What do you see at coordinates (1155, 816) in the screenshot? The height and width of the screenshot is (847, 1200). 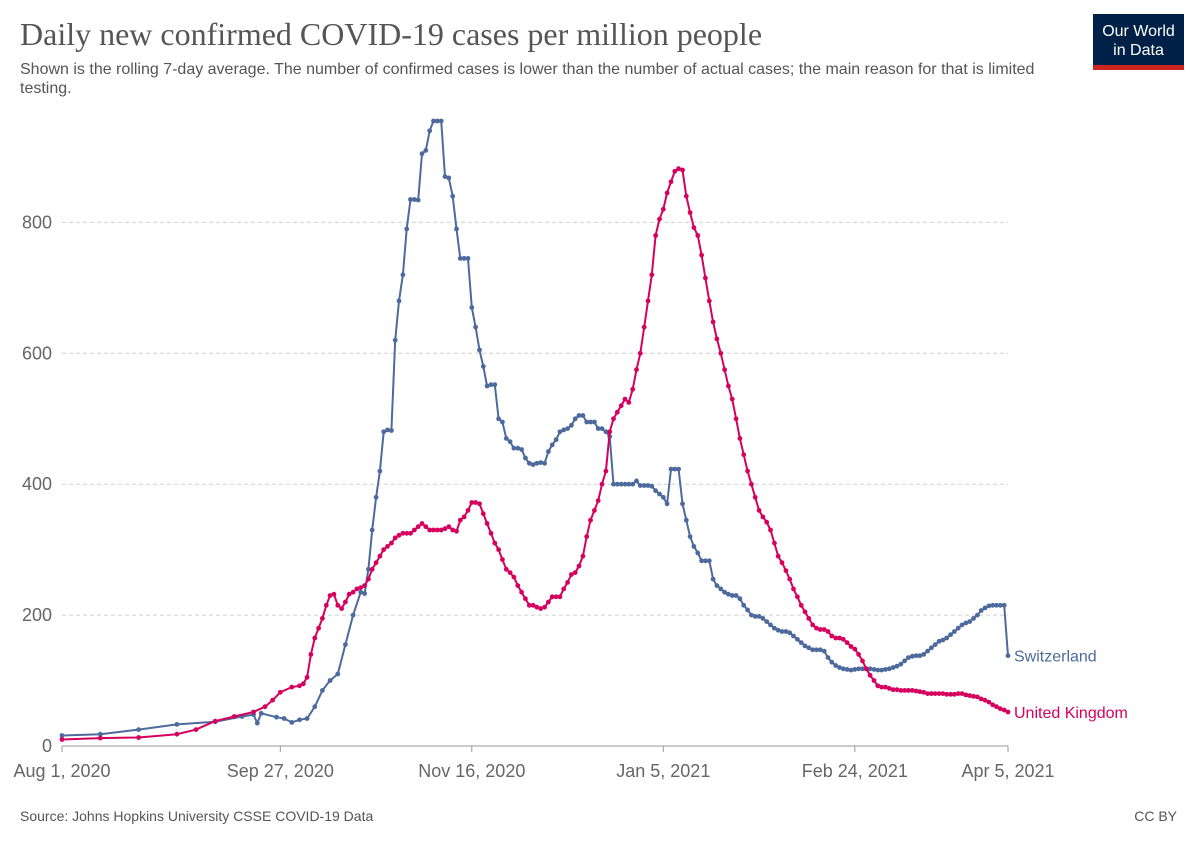 I see `license-note: CC BY` at bounding box center [1155, 816].